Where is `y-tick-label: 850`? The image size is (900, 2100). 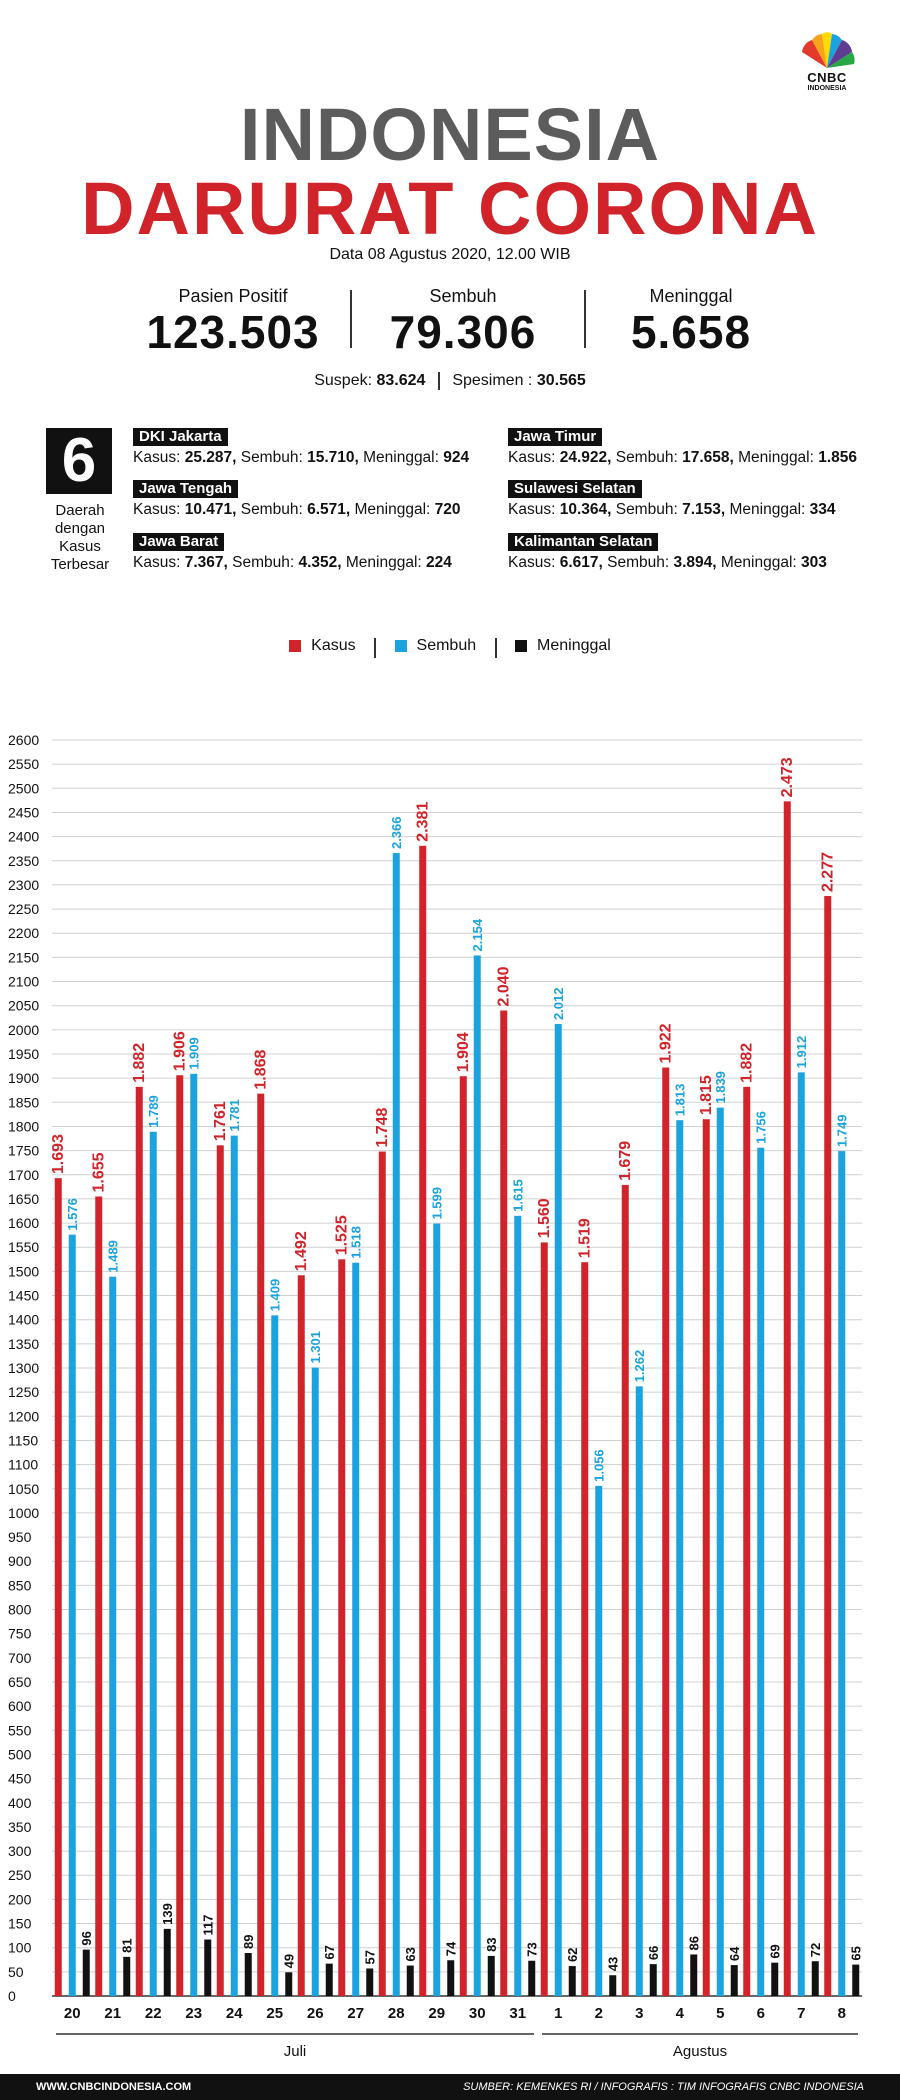
y-tick-label: 850 is located at coordinates (20, 1585).